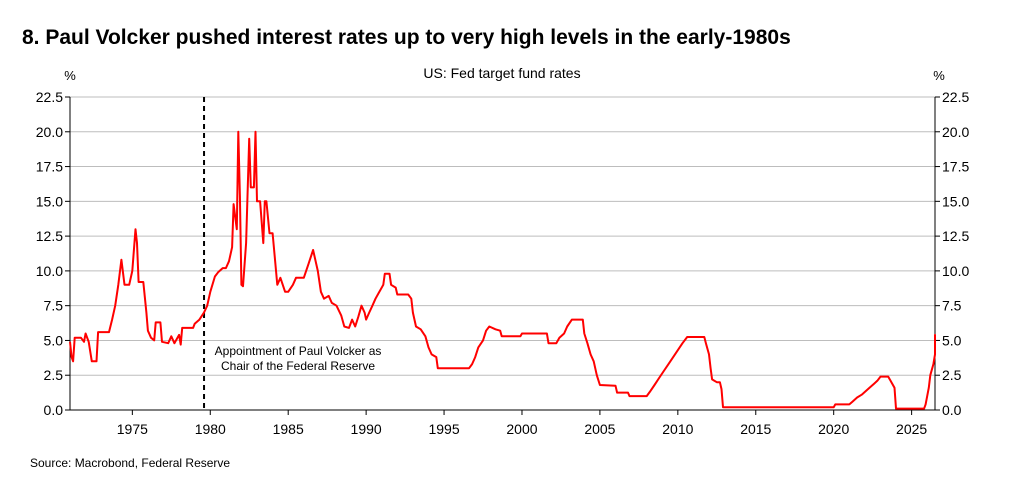  What do you see at coordinates (288, 429) in the screenshot?
I see `x-tick-label: 1985` at bounding box center [288, 429].